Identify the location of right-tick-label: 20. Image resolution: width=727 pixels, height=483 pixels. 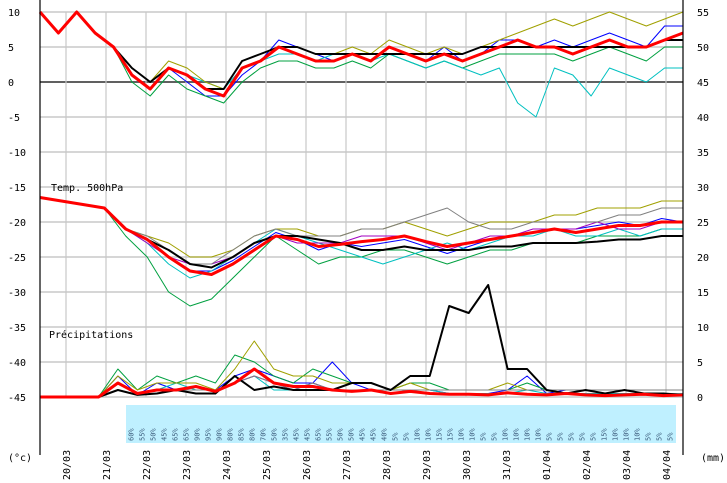
(703, 258).